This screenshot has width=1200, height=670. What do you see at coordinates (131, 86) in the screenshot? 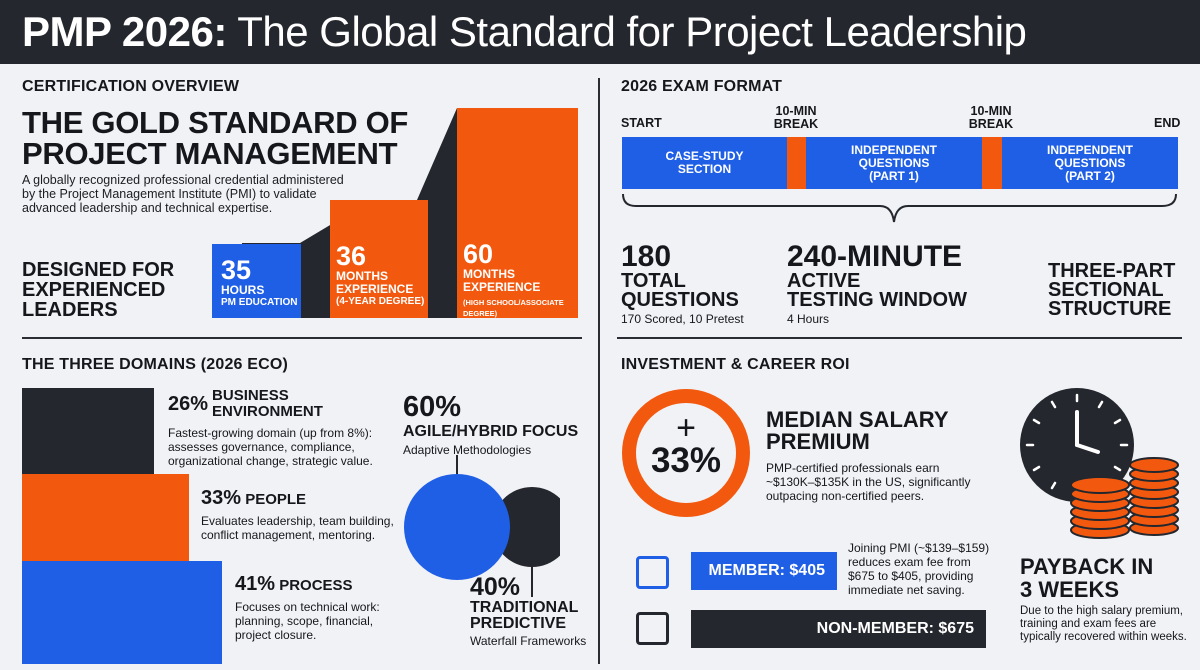
I see `overview-section-title: CERTIFICATION OVERVIEW` at bounding box center [131, 86].